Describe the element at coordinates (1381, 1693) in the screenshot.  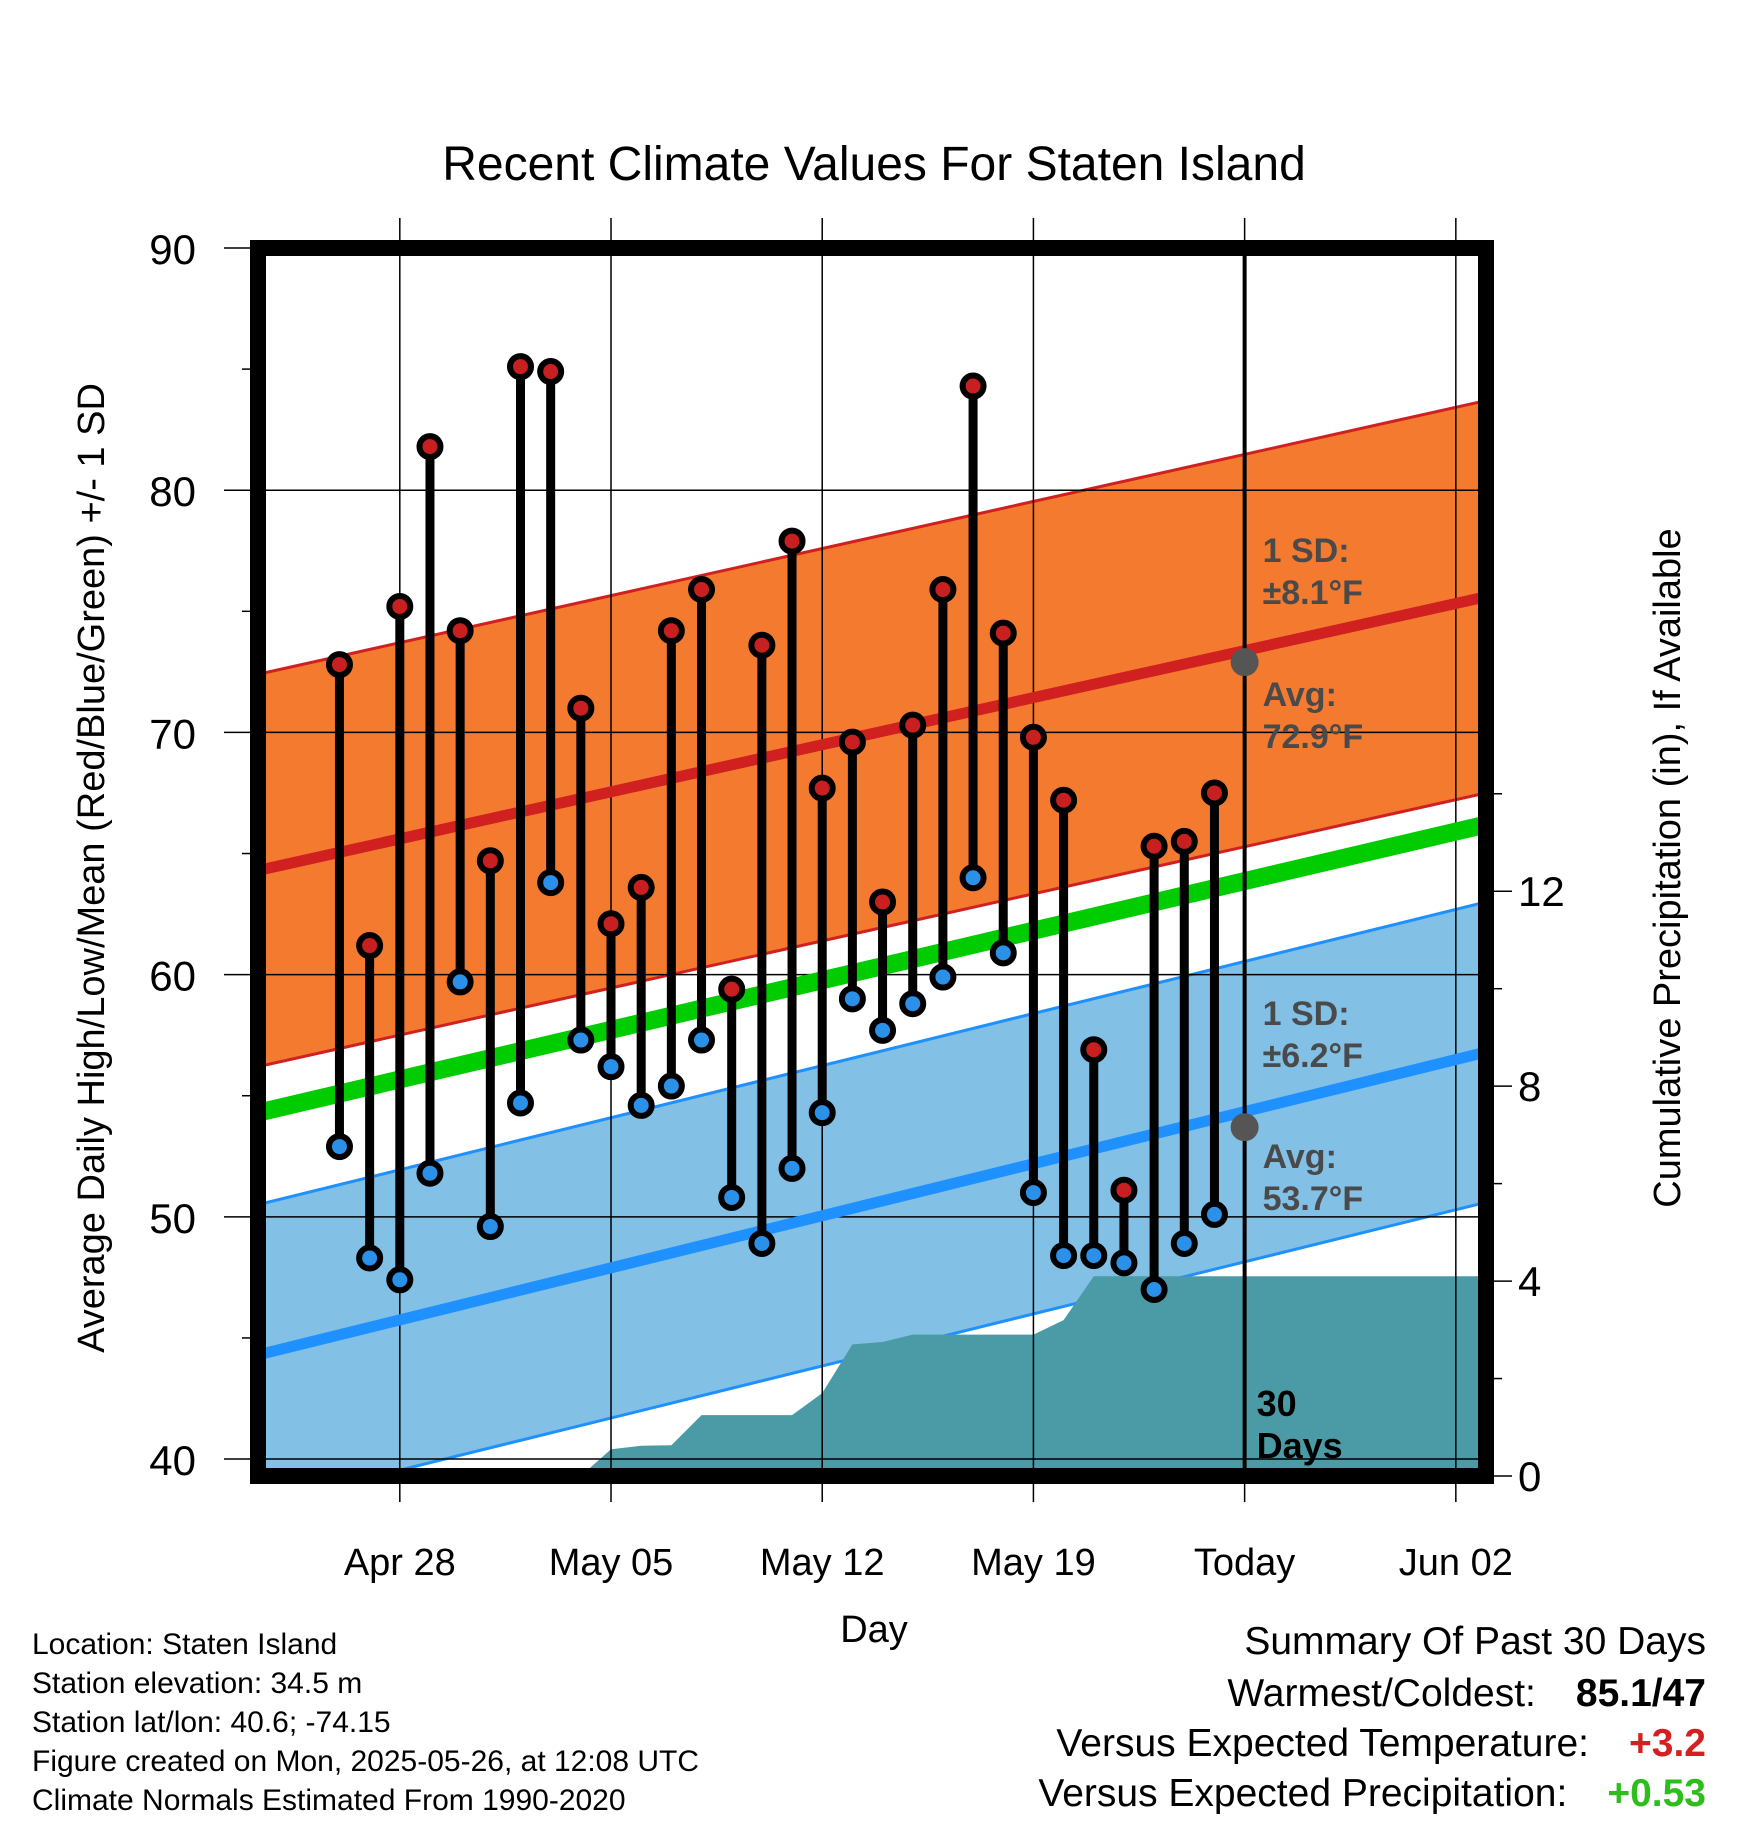
I see `summary-warmest-label: Warmest/Coldest:` at that location.